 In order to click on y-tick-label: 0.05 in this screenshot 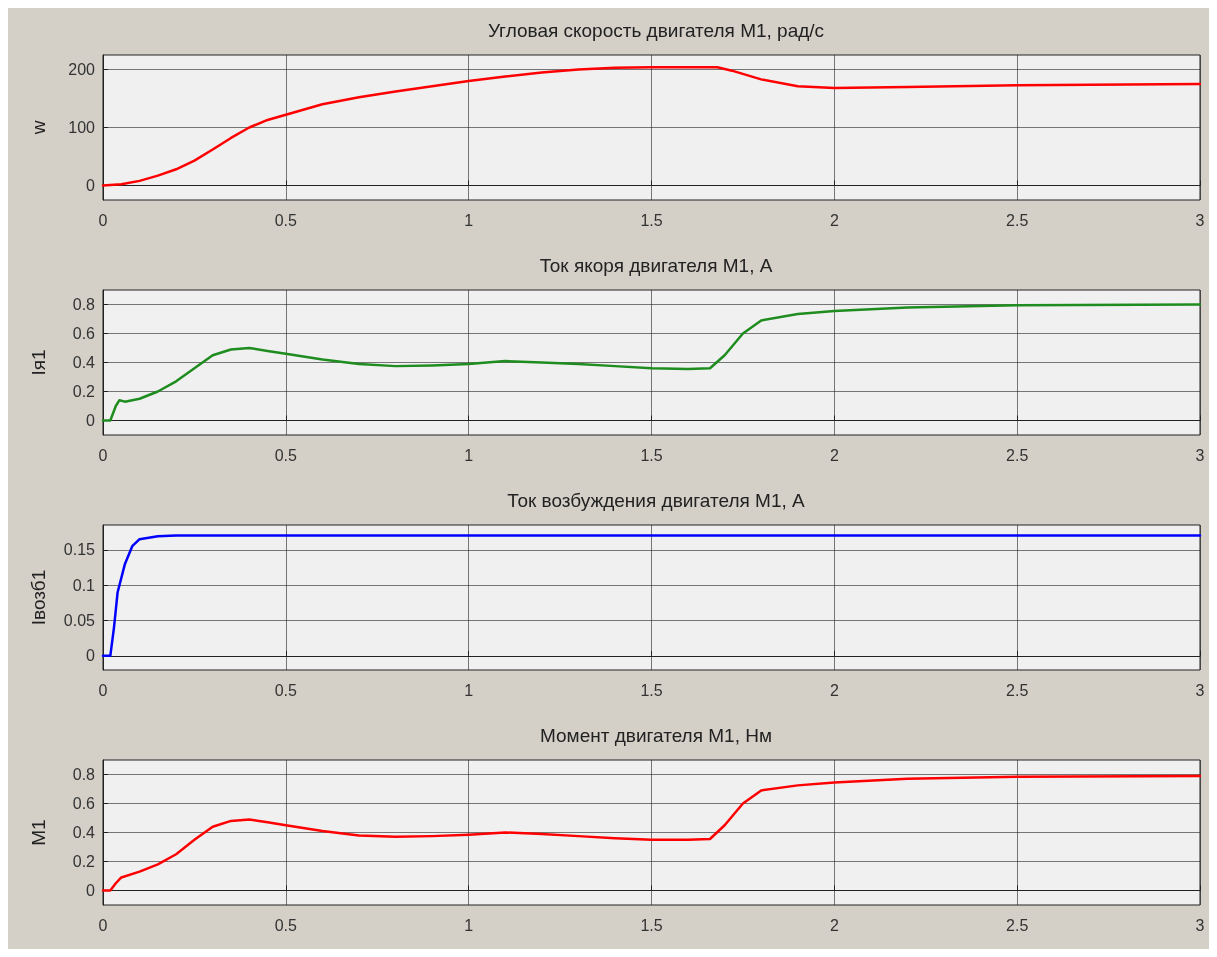, I will do `click(79, 620)`.